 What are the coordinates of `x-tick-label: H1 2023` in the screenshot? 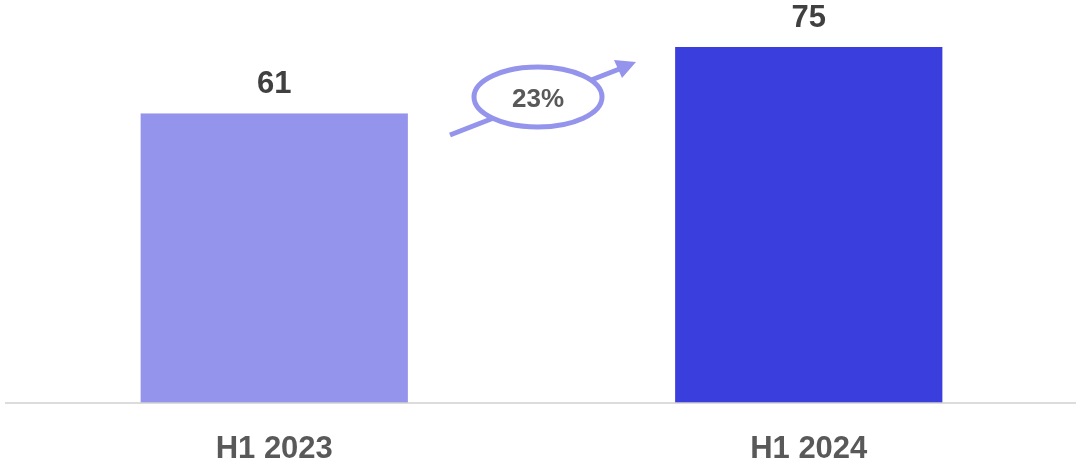 It's located at (274, 447).